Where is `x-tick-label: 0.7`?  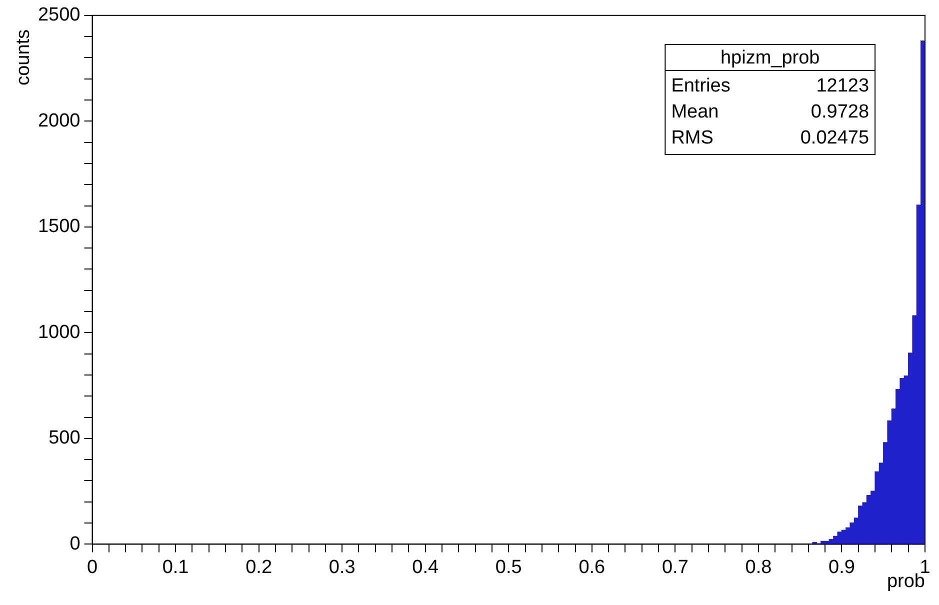 x-tick-label: 0.7 is located at coordinates (675, 567).